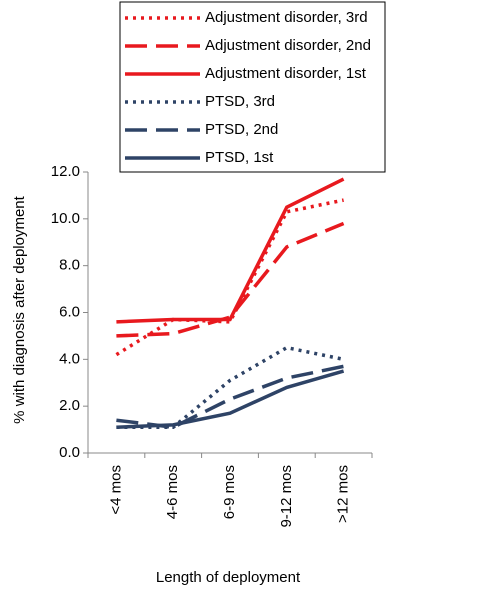 Image resolution: width=477 pixels, height=601 pixels. Describe the element at coordinates (69, 405) in the screenshot. I see `y-tick-label: 2.0` at that location.